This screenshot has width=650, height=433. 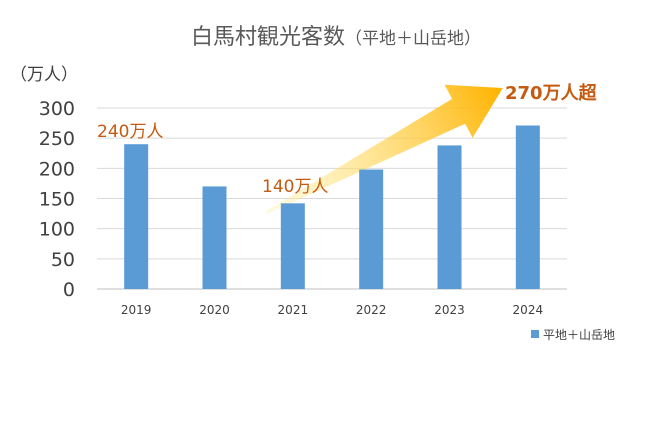 I want to click on y-tick-label: 0, so click(x=69, y=290).